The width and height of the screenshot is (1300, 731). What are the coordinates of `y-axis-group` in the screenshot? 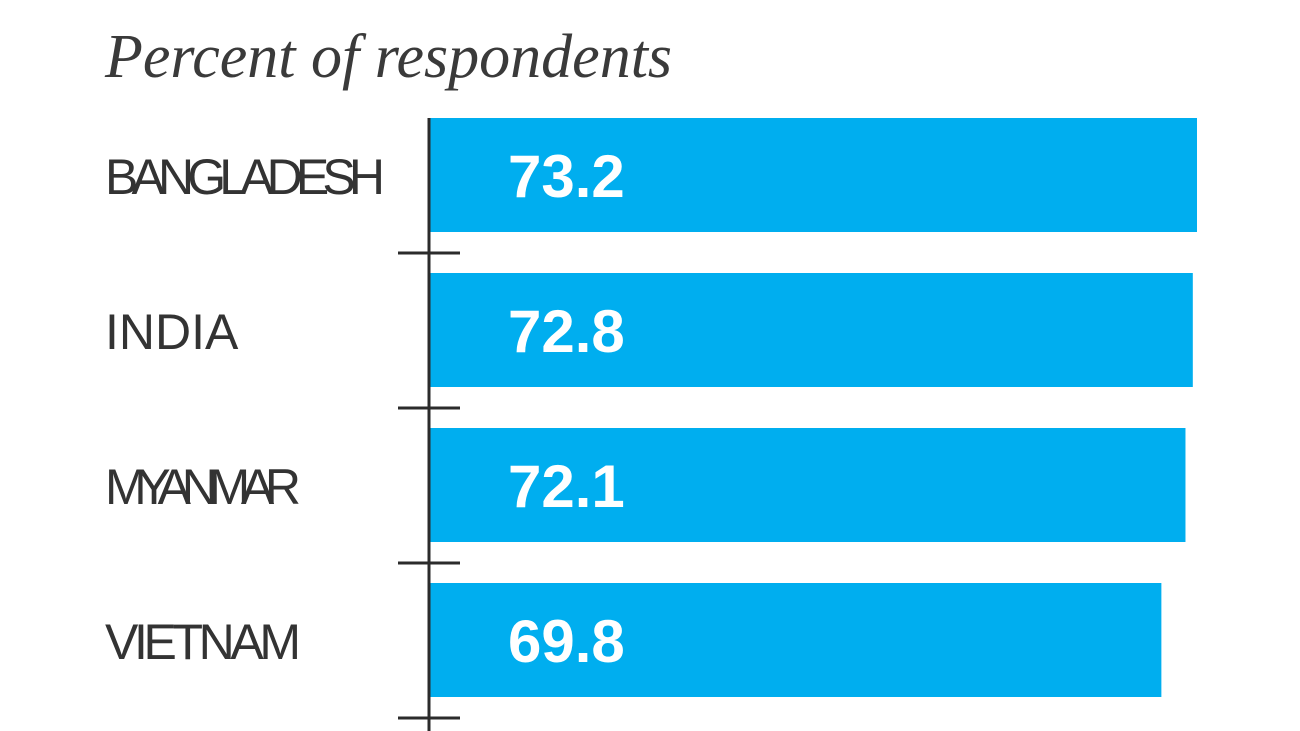 It's located at (429, 424).